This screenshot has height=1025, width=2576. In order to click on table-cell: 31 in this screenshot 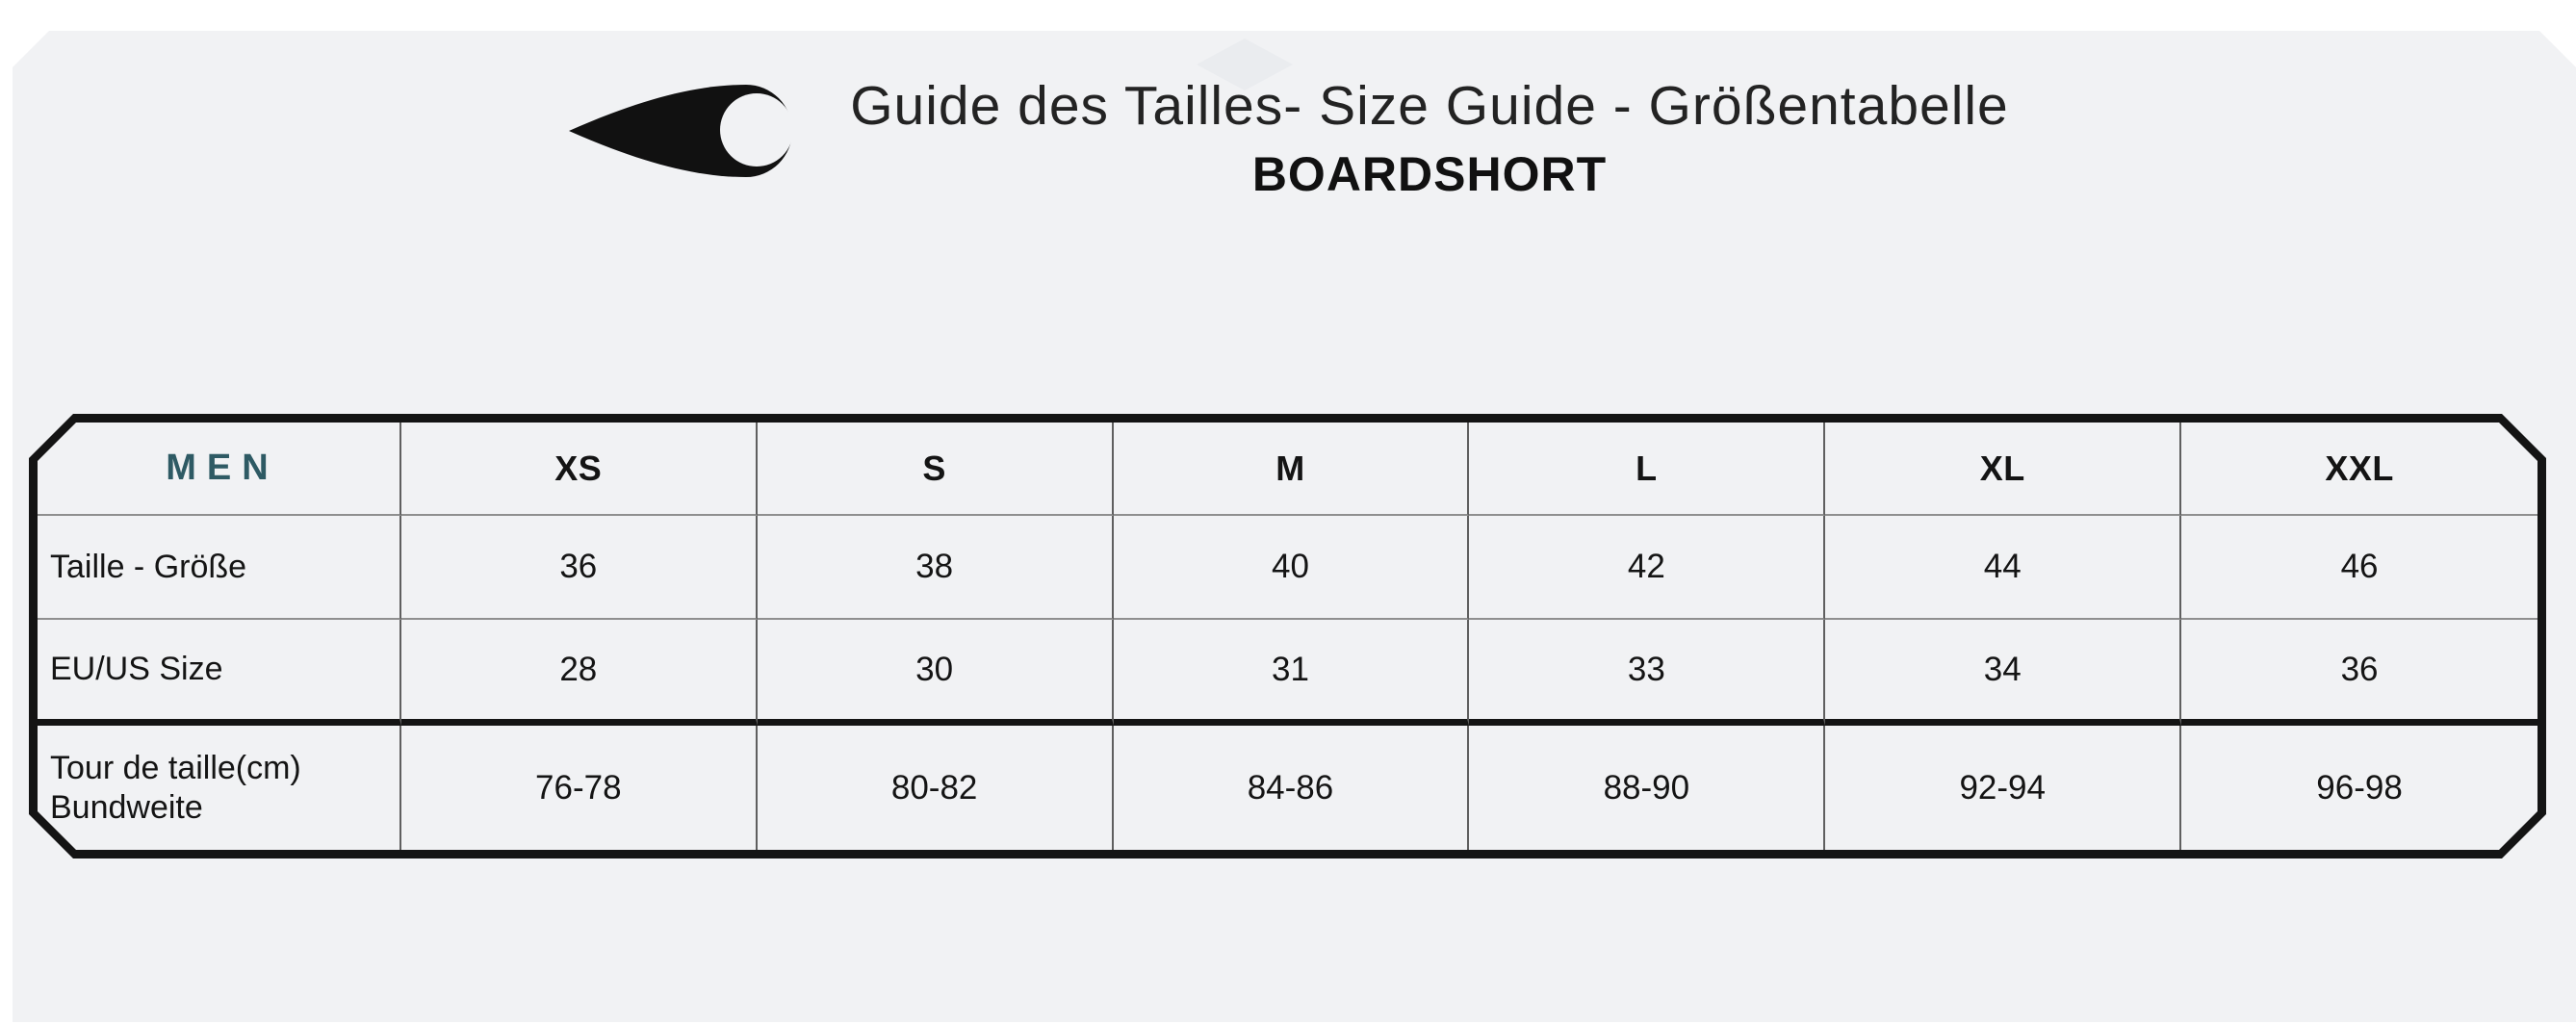, I will do `click(1292, 673)`.